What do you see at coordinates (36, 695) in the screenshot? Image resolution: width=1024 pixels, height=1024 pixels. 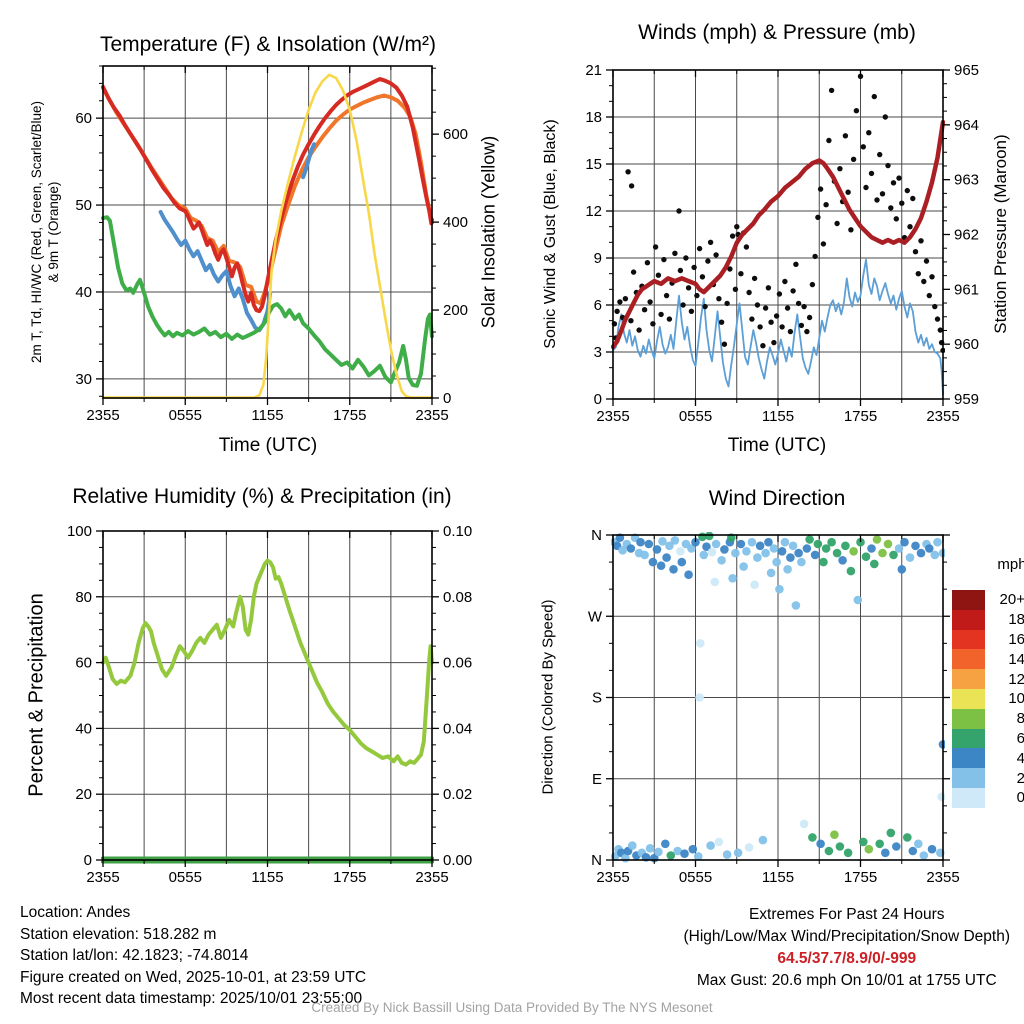 I see `percent-precip-y-axis-label: Percent & Precipitation` at bounding box center [36, 695].